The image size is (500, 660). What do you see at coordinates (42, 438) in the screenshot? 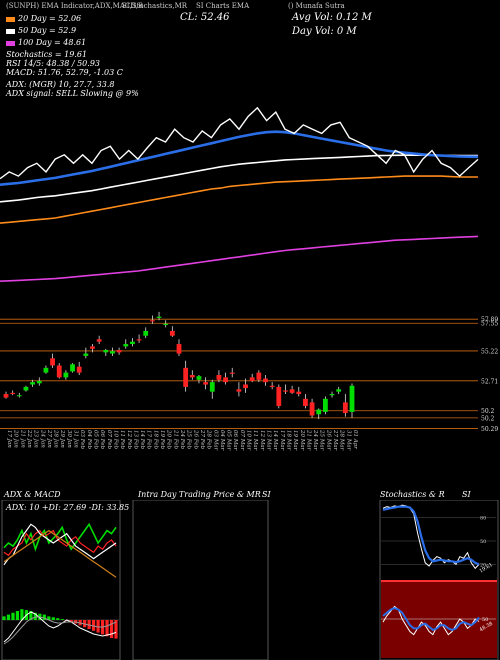
I see `date-label: 24 Jan` at bounding box center [42, 438].